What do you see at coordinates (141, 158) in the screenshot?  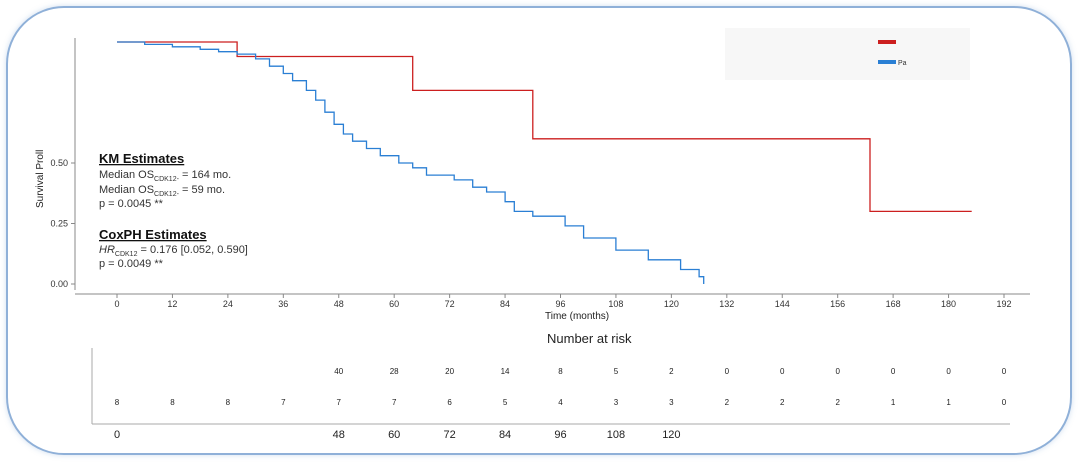 I see `km-title: KM Estimates` at bounding box center [141, 158].